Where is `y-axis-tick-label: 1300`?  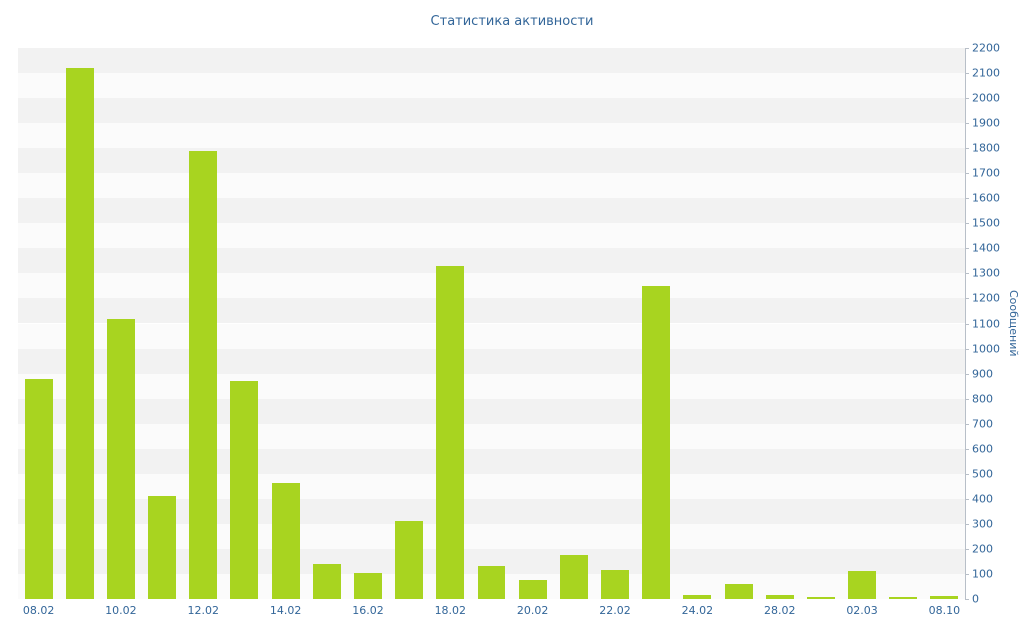
y-axis-tick-label: 1300 is located at coordinates (986, 273).